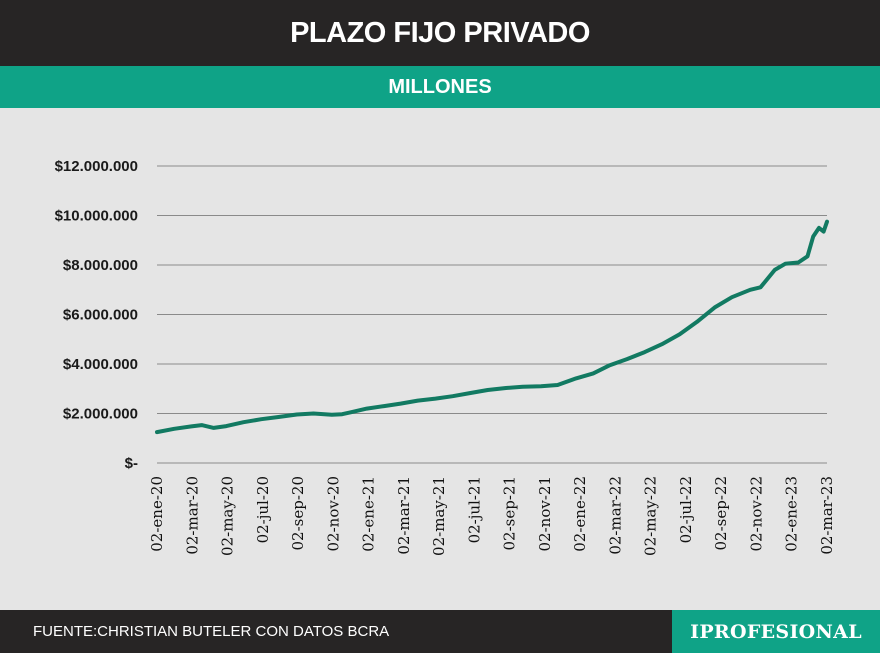 The height and width of the screenshot is (653, 880). I want to click on y-tick-label: $8.000.000, so click(100, 265).